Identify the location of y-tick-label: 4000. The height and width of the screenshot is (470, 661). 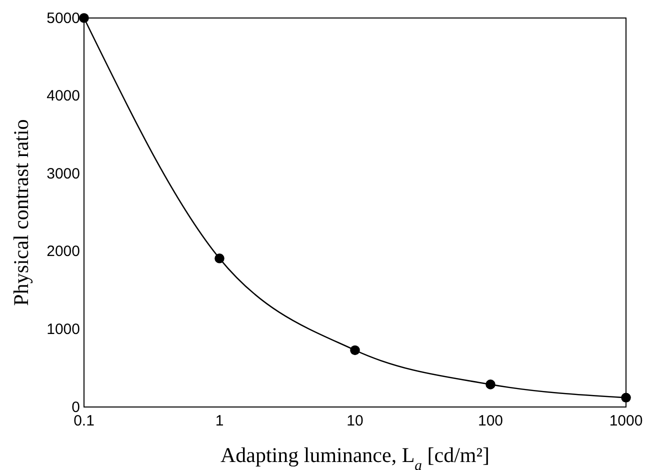
(63, 96).